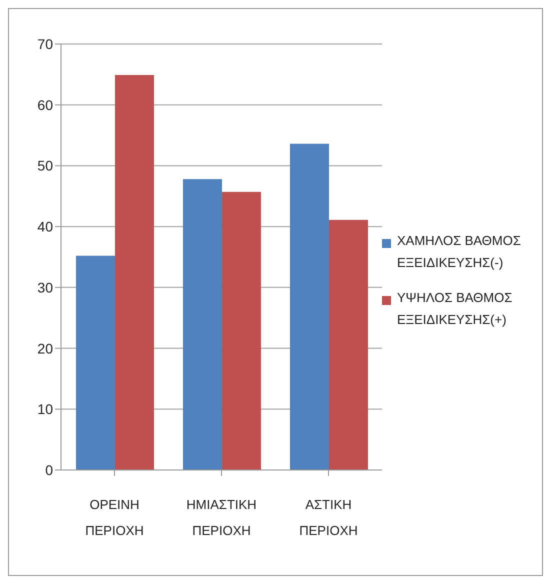  What do you see at coordinates (455, 309) in the screenshot?
I see `legend-label: ΥΨΗΛΟΣ ΒΑΘΜΟΣ ΕΞΕΙΔΙΚΕΥΣΗΣ(+)` at bounding box center [455, 309].